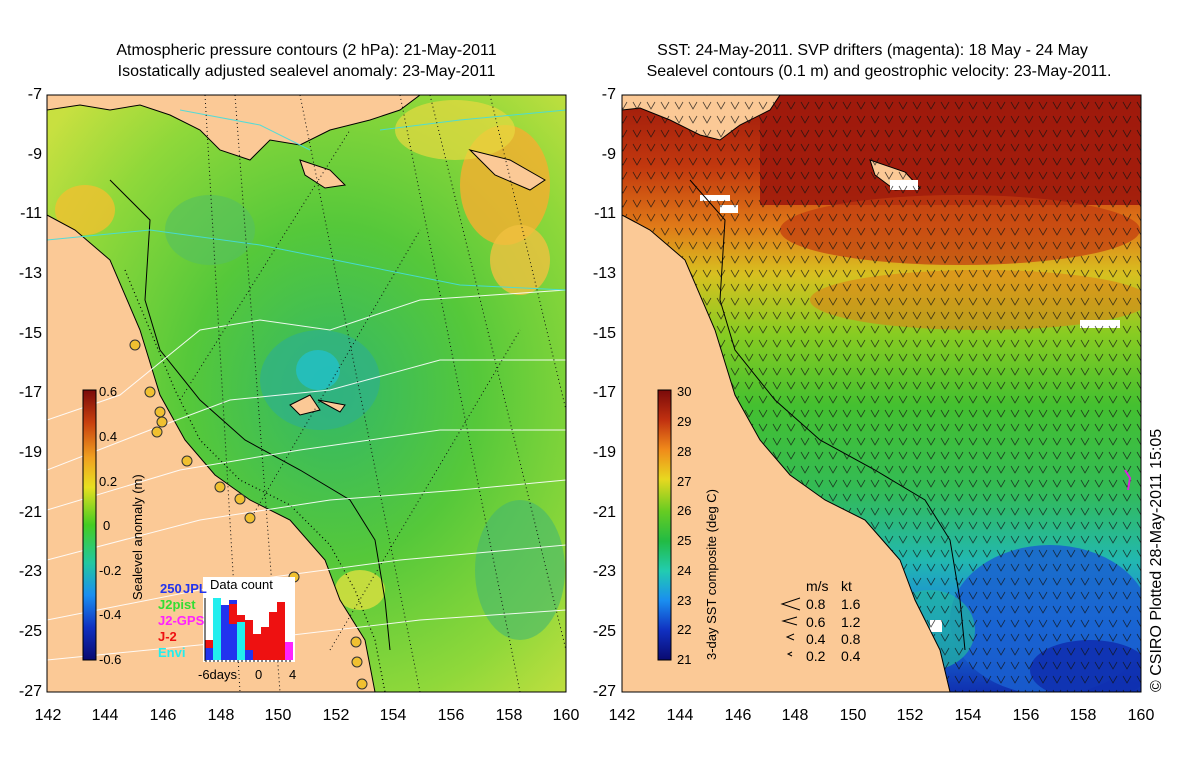 The image size is (1200, 780). What do you see at coordinates (110, 659) in the screenshot?
I see `colorbar-tick: -0.6` at bounding box center [110, 659].